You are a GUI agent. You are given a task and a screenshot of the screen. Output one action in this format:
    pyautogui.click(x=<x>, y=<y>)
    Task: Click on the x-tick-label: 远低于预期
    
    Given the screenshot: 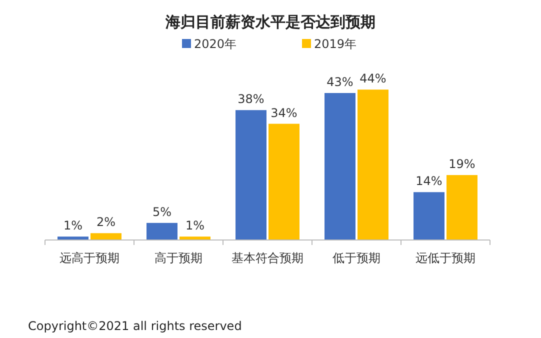 What is the action you would take?
    pyautogui.click(x=446, y=258)
    